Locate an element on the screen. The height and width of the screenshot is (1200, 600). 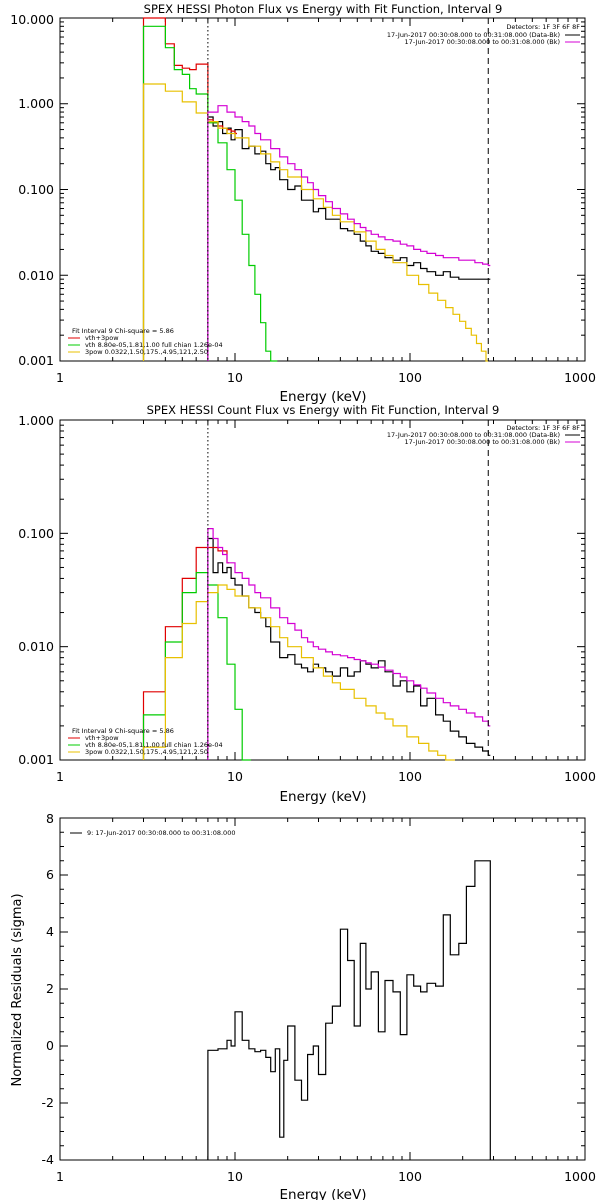
chart2-xtick-3: 1000 is located at coordinates (580, 776).